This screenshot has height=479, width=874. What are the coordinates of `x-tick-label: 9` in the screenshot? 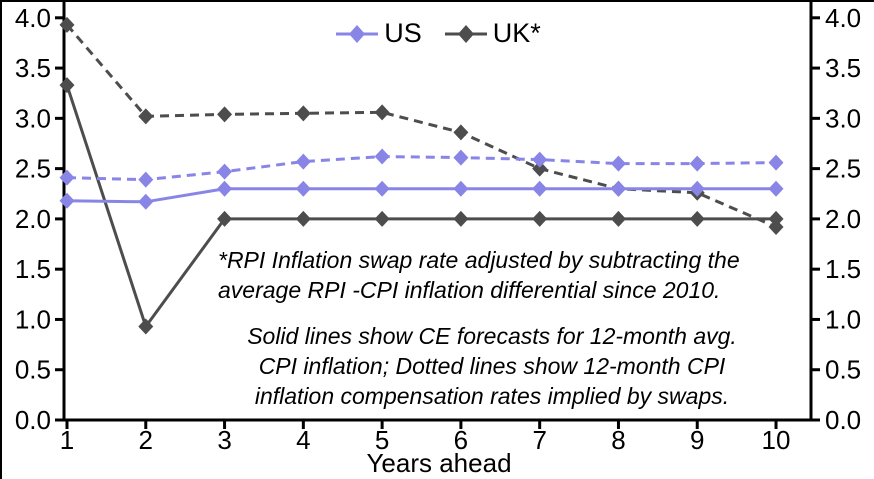 It's located at (697, 440).